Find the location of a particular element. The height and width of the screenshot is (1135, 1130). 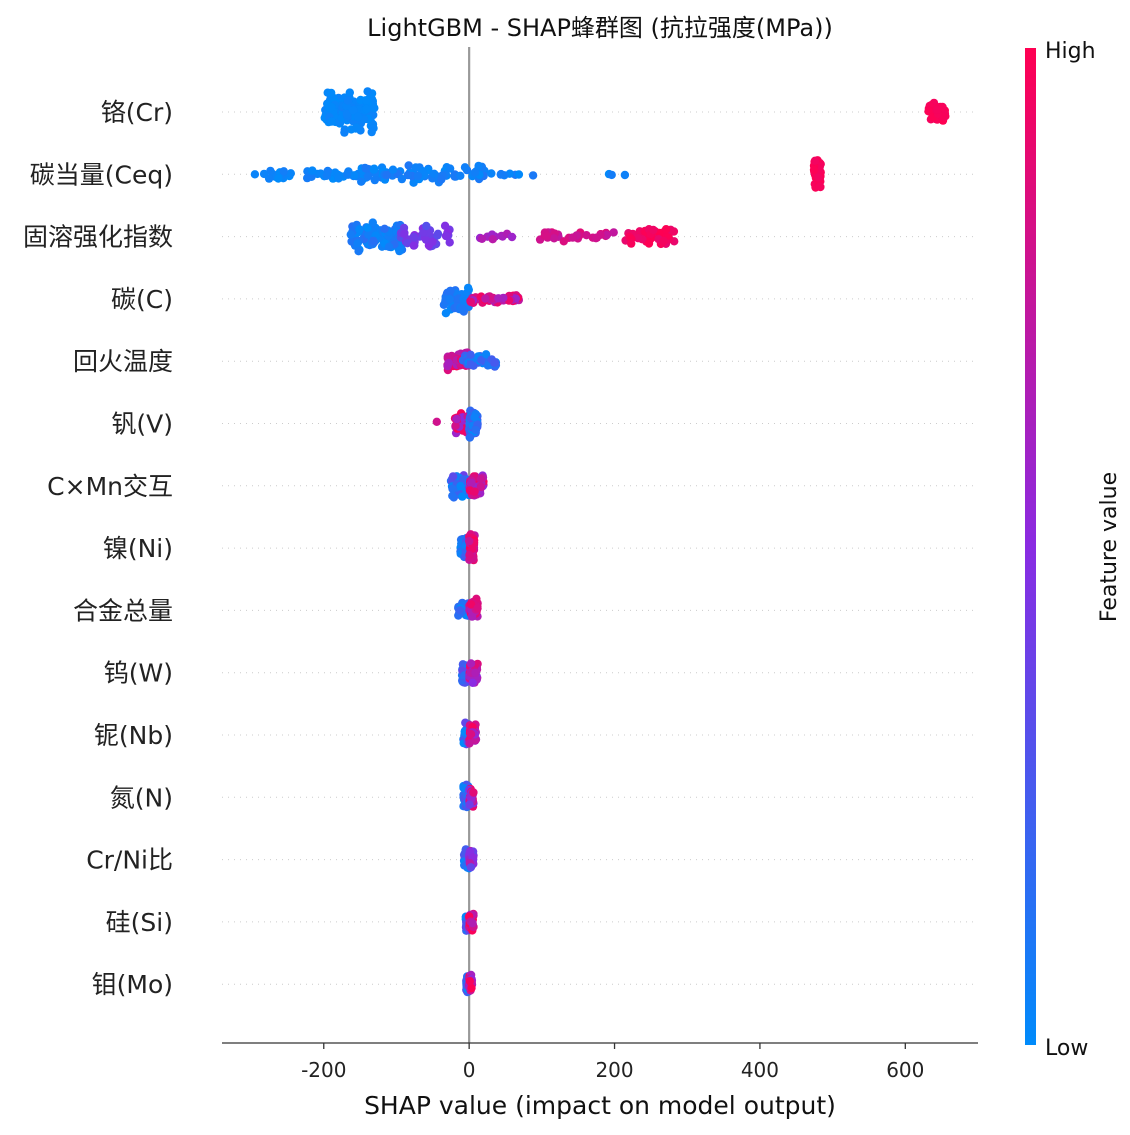

feature-label: 钒(V) is located at coordinates (142, 424).